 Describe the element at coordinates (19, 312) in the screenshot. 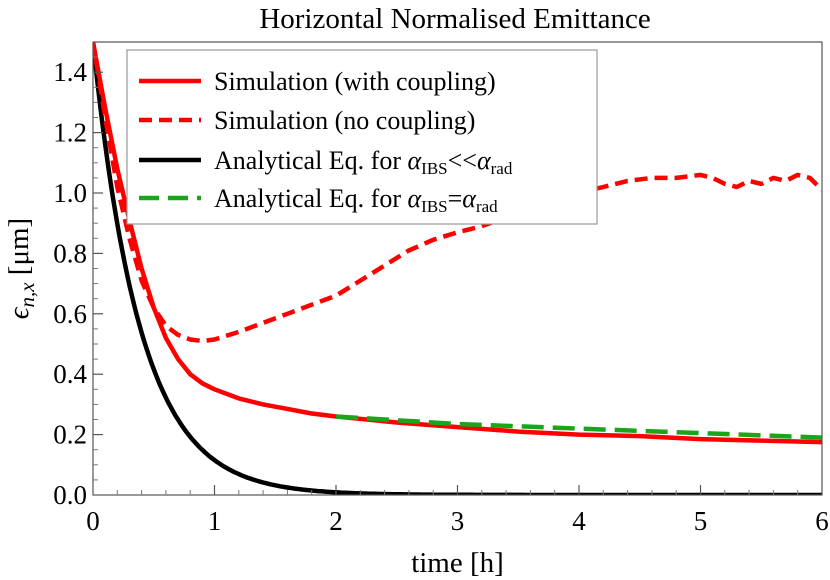

I see `y-axis-symbol: ϵ` at that location.